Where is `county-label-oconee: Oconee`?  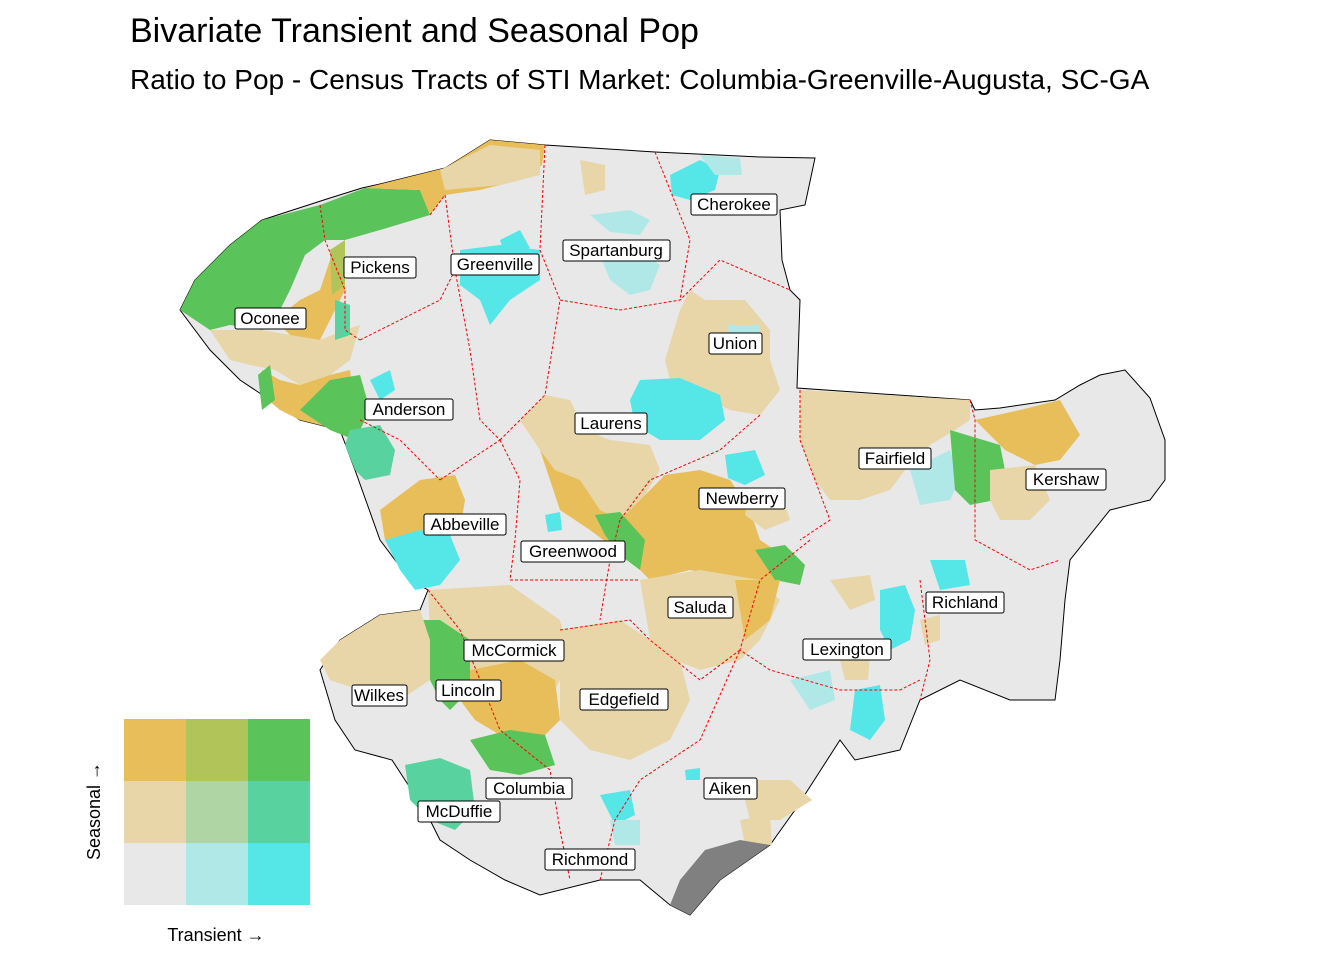 county-label-oconee: Oconee is located at coordinates (270, 318).